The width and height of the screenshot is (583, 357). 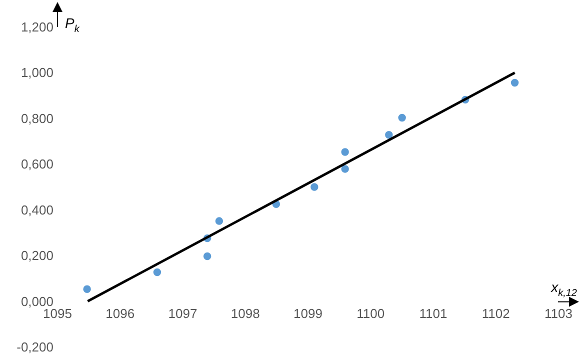 What do you see at coordinates (120, 313) in the screenshot?
I see `x-tick-label: 1096` at bounding box center [120, 313].